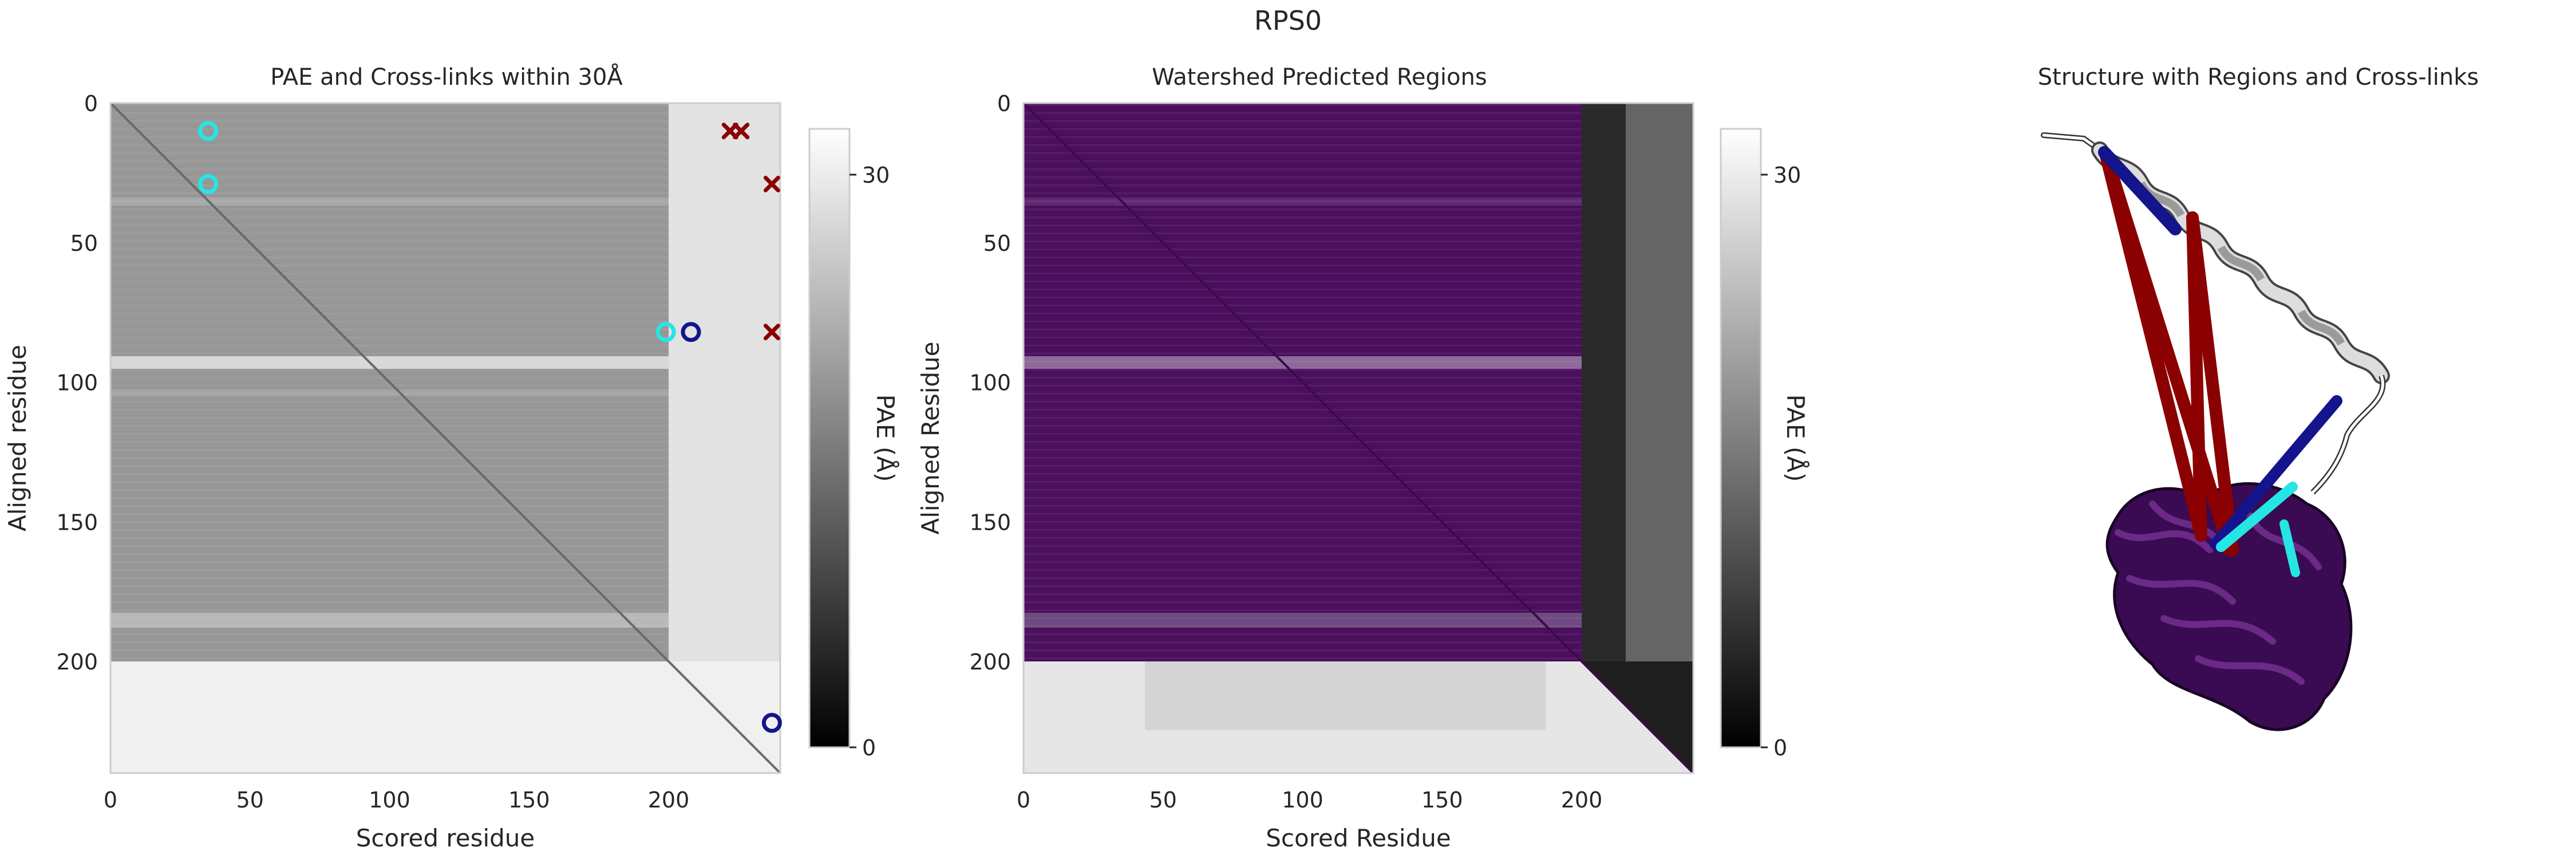 This screenshot has height=859, width=2576. Describe the element at coordinates (17, 438) in the screenshot. I see `pae-y-label: Aligned residue` at that location.